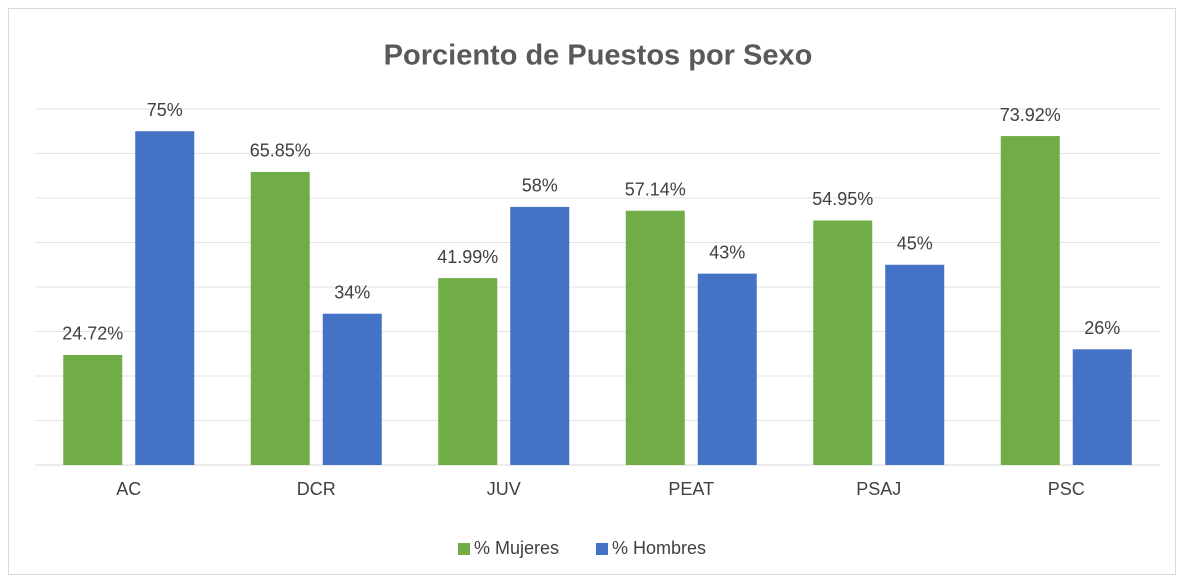  I want to click on data-label: 26%, so click(1102, 328).